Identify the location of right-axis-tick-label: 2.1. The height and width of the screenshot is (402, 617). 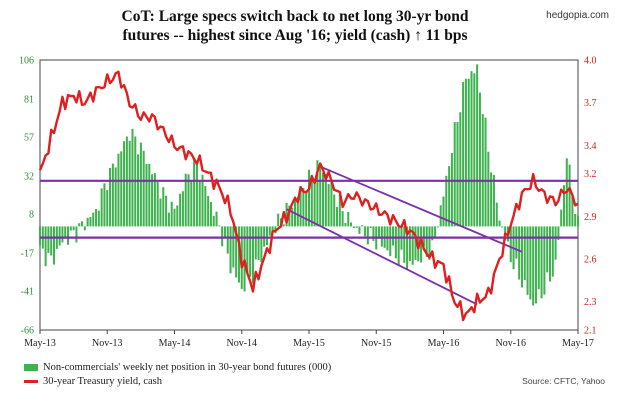
(590, 331).